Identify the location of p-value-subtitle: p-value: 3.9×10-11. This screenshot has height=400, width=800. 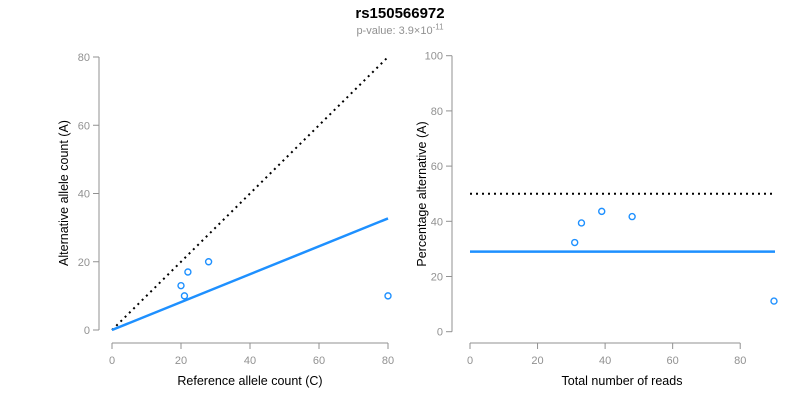
(400, 29).